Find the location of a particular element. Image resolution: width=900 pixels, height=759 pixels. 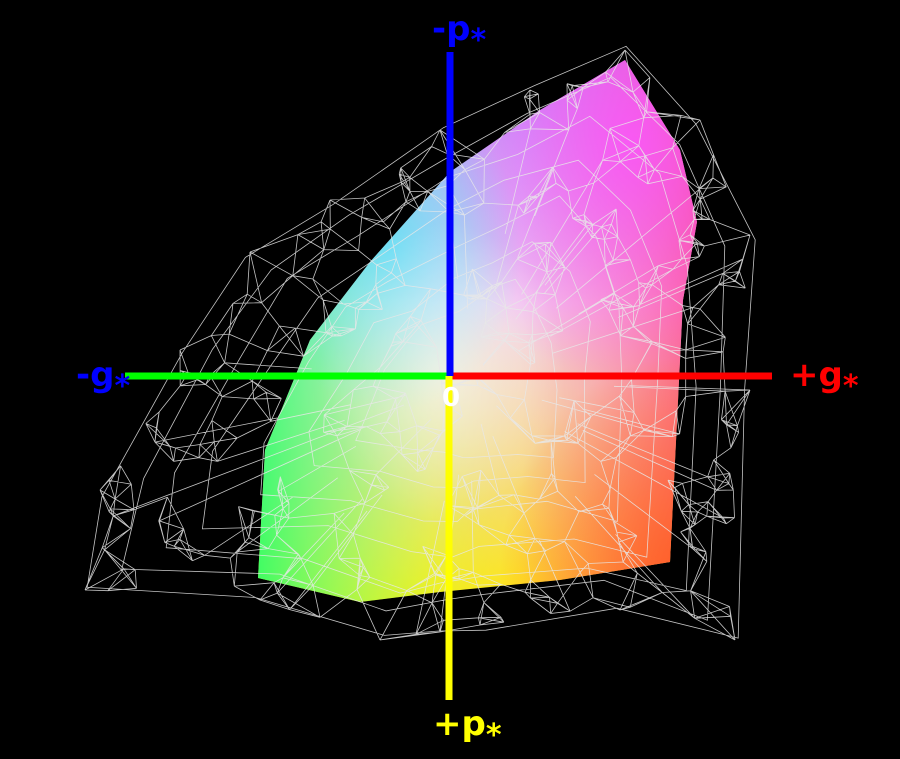

label-text: -g is located at coordinates (95, 375).